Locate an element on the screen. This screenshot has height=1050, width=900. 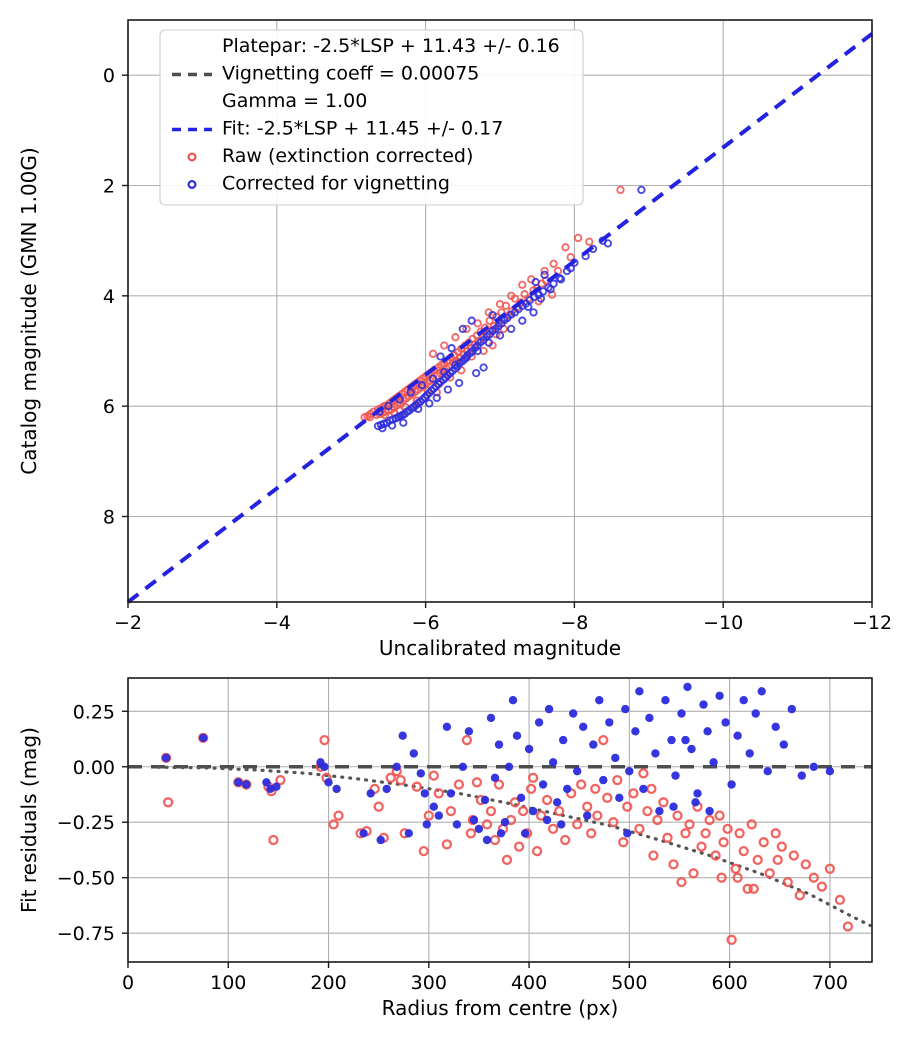
y-axis-title: Catalog magnitude (GMN 1.00G) is located at coordinates (29, 310).